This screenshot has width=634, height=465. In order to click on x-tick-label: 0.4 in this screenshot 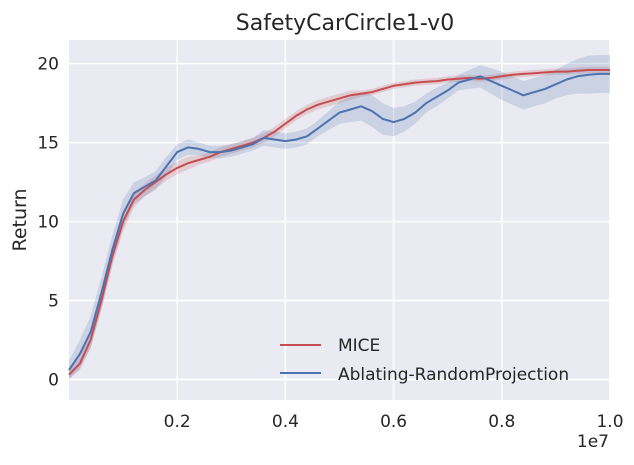, I will do `click(285, 422)`.